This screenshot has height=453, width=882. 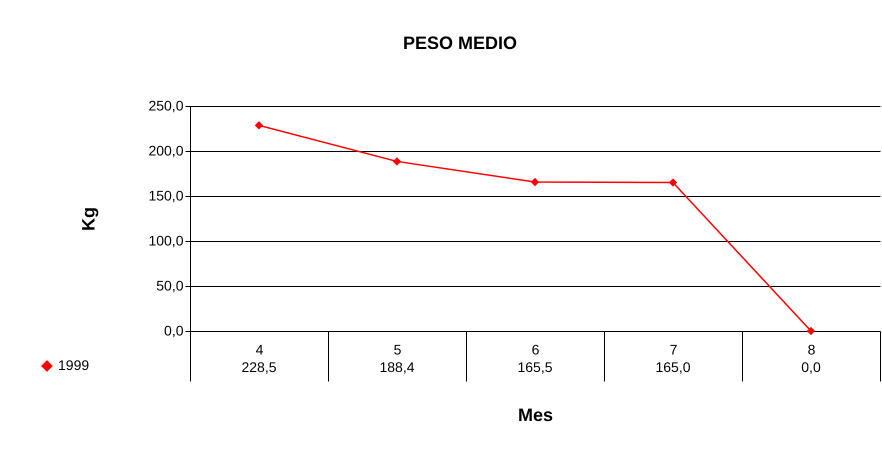 What do you see at coordinates (535, 367) in the screenshot?
I see `data-label: 165,5` at bounding box center [535, 367].